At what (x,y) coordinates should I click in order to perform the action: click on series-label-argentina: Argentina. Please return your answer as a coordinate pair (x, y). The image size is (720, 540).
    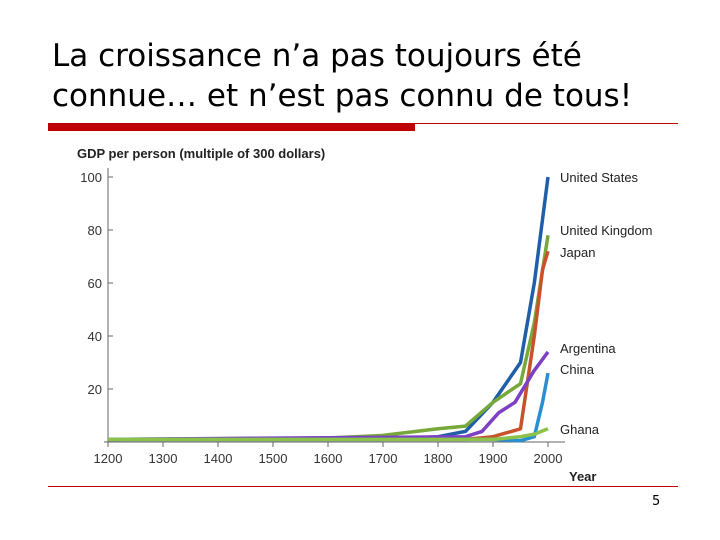
    Looking at the image, I should click on (588, 348).